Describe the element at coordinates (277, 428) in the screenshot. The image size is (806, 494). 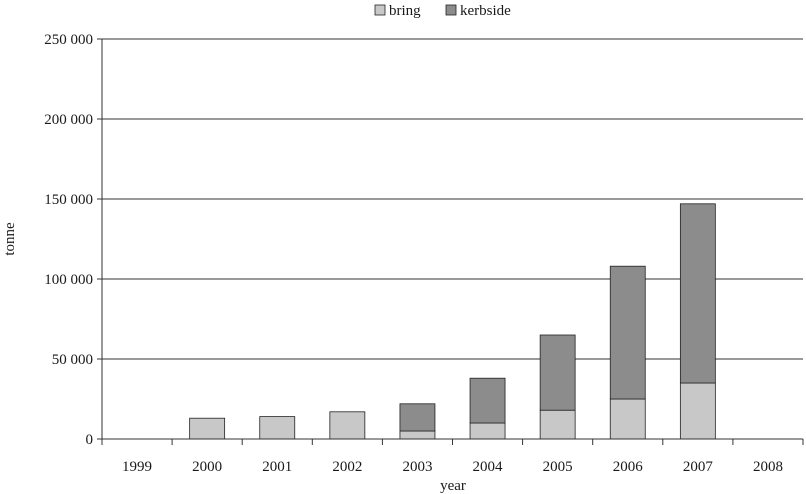
I see `bar-bring-2001` at that location.